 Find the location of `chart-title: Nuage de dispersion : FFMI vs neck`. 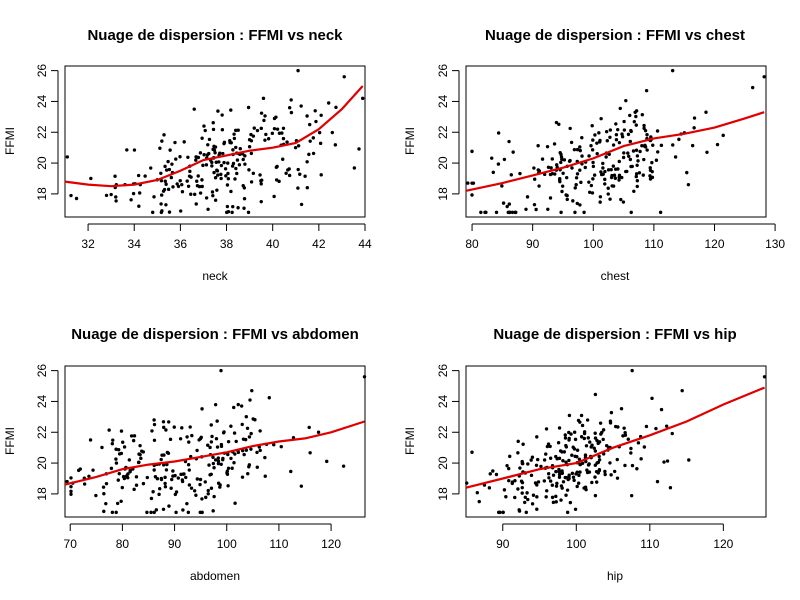

chart-title: Nuage de dispersion : FFMI vs neck is located at coordinates (215, 35).